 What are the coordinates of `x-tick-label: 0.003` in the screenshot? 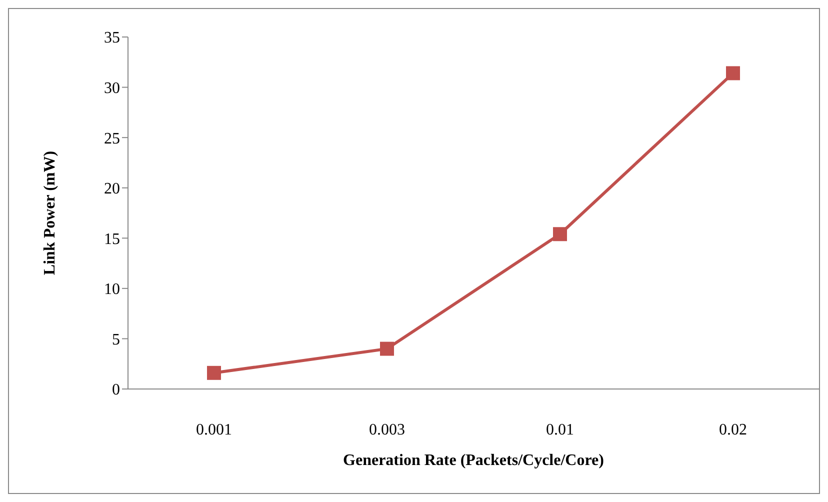 It's located at (387, 429).